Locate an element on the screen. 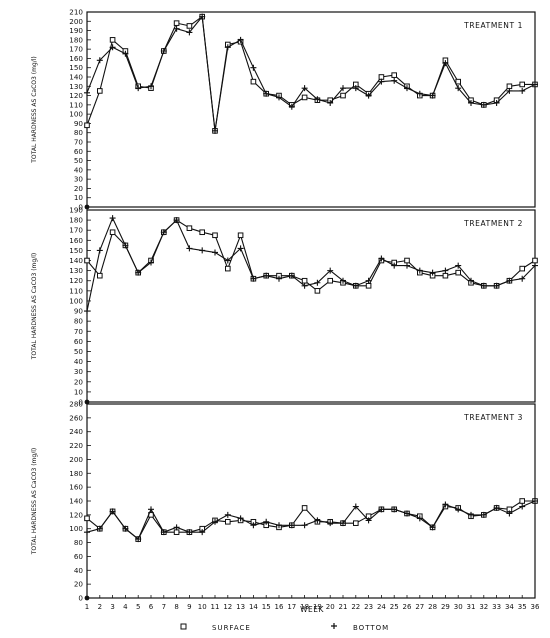  x-tick-label: 22 is located at coordinates (355, 607).